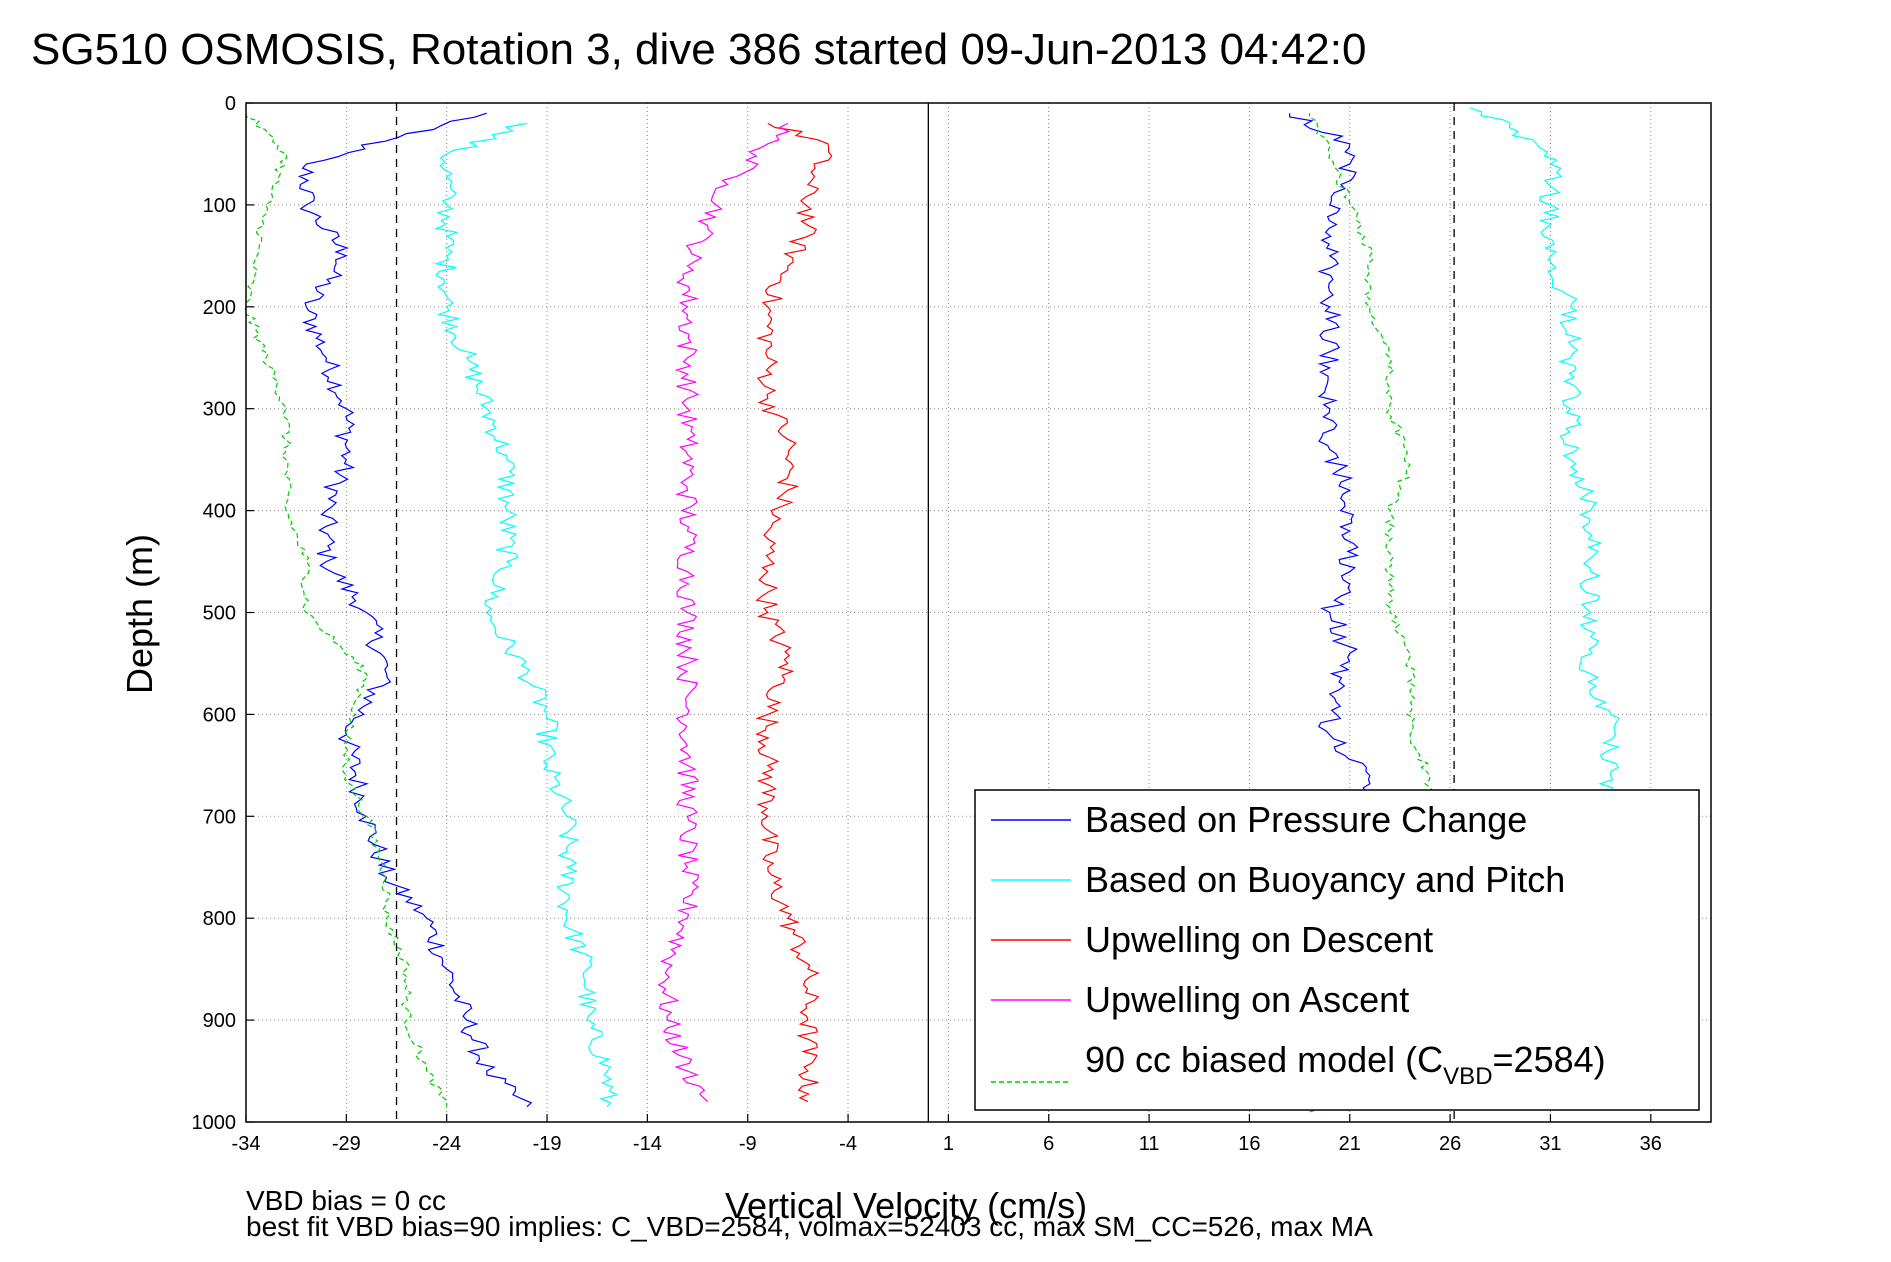 The image size is (1891, 1262). I want to click on legend-label: Based on Buoyancy and Pitch, so click(1325, 879).